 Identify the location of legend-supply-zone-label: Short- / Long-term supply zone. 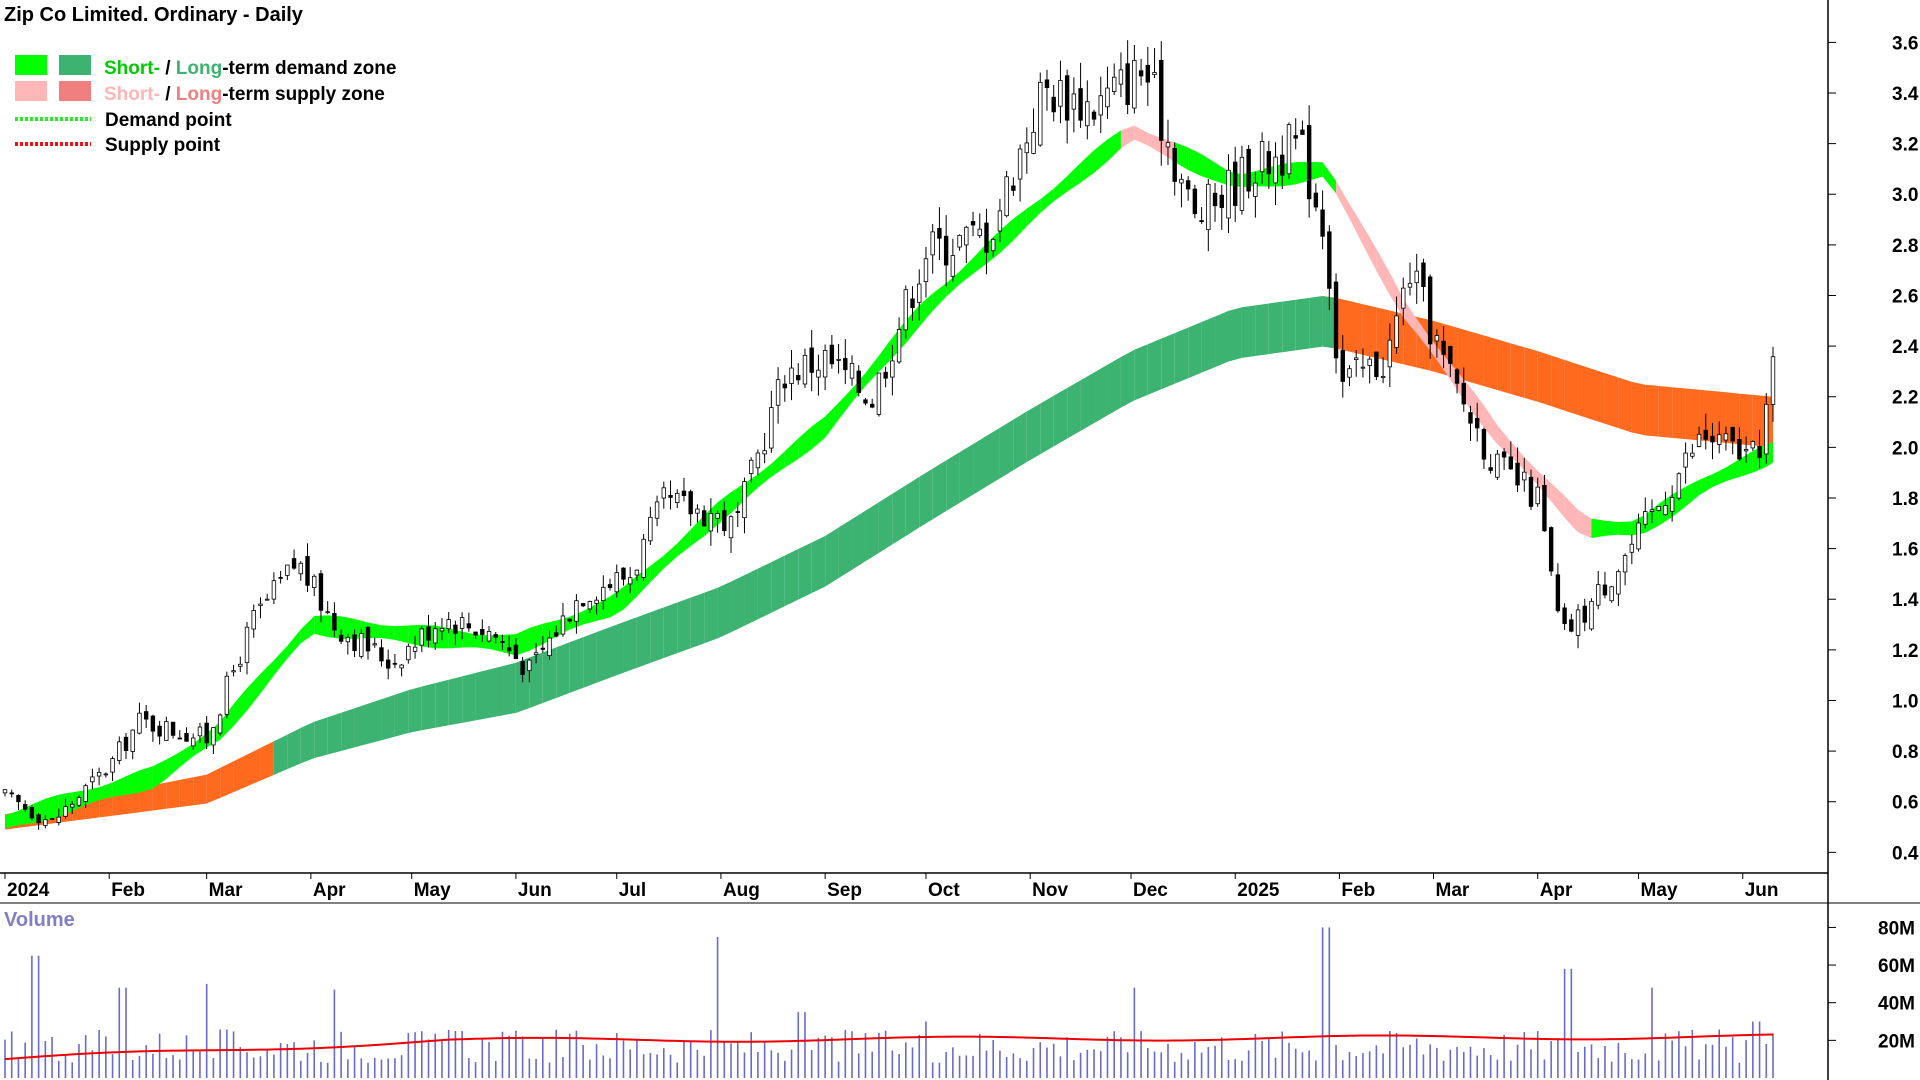
(244, 94).